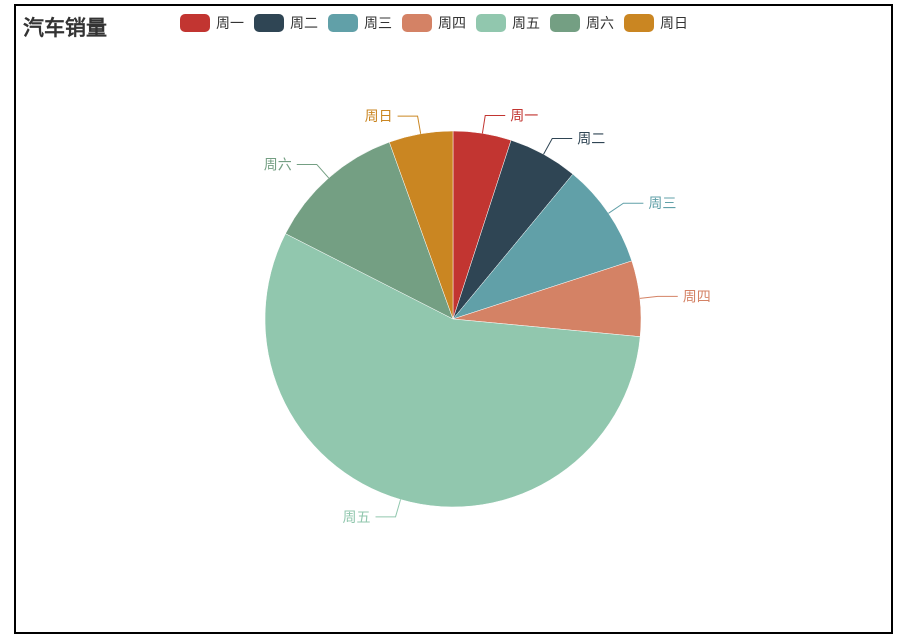  What do you see at coordinates (379, 117) in the screenshot?
I see `slice-label: 周日` at bounding box center [379, 117].